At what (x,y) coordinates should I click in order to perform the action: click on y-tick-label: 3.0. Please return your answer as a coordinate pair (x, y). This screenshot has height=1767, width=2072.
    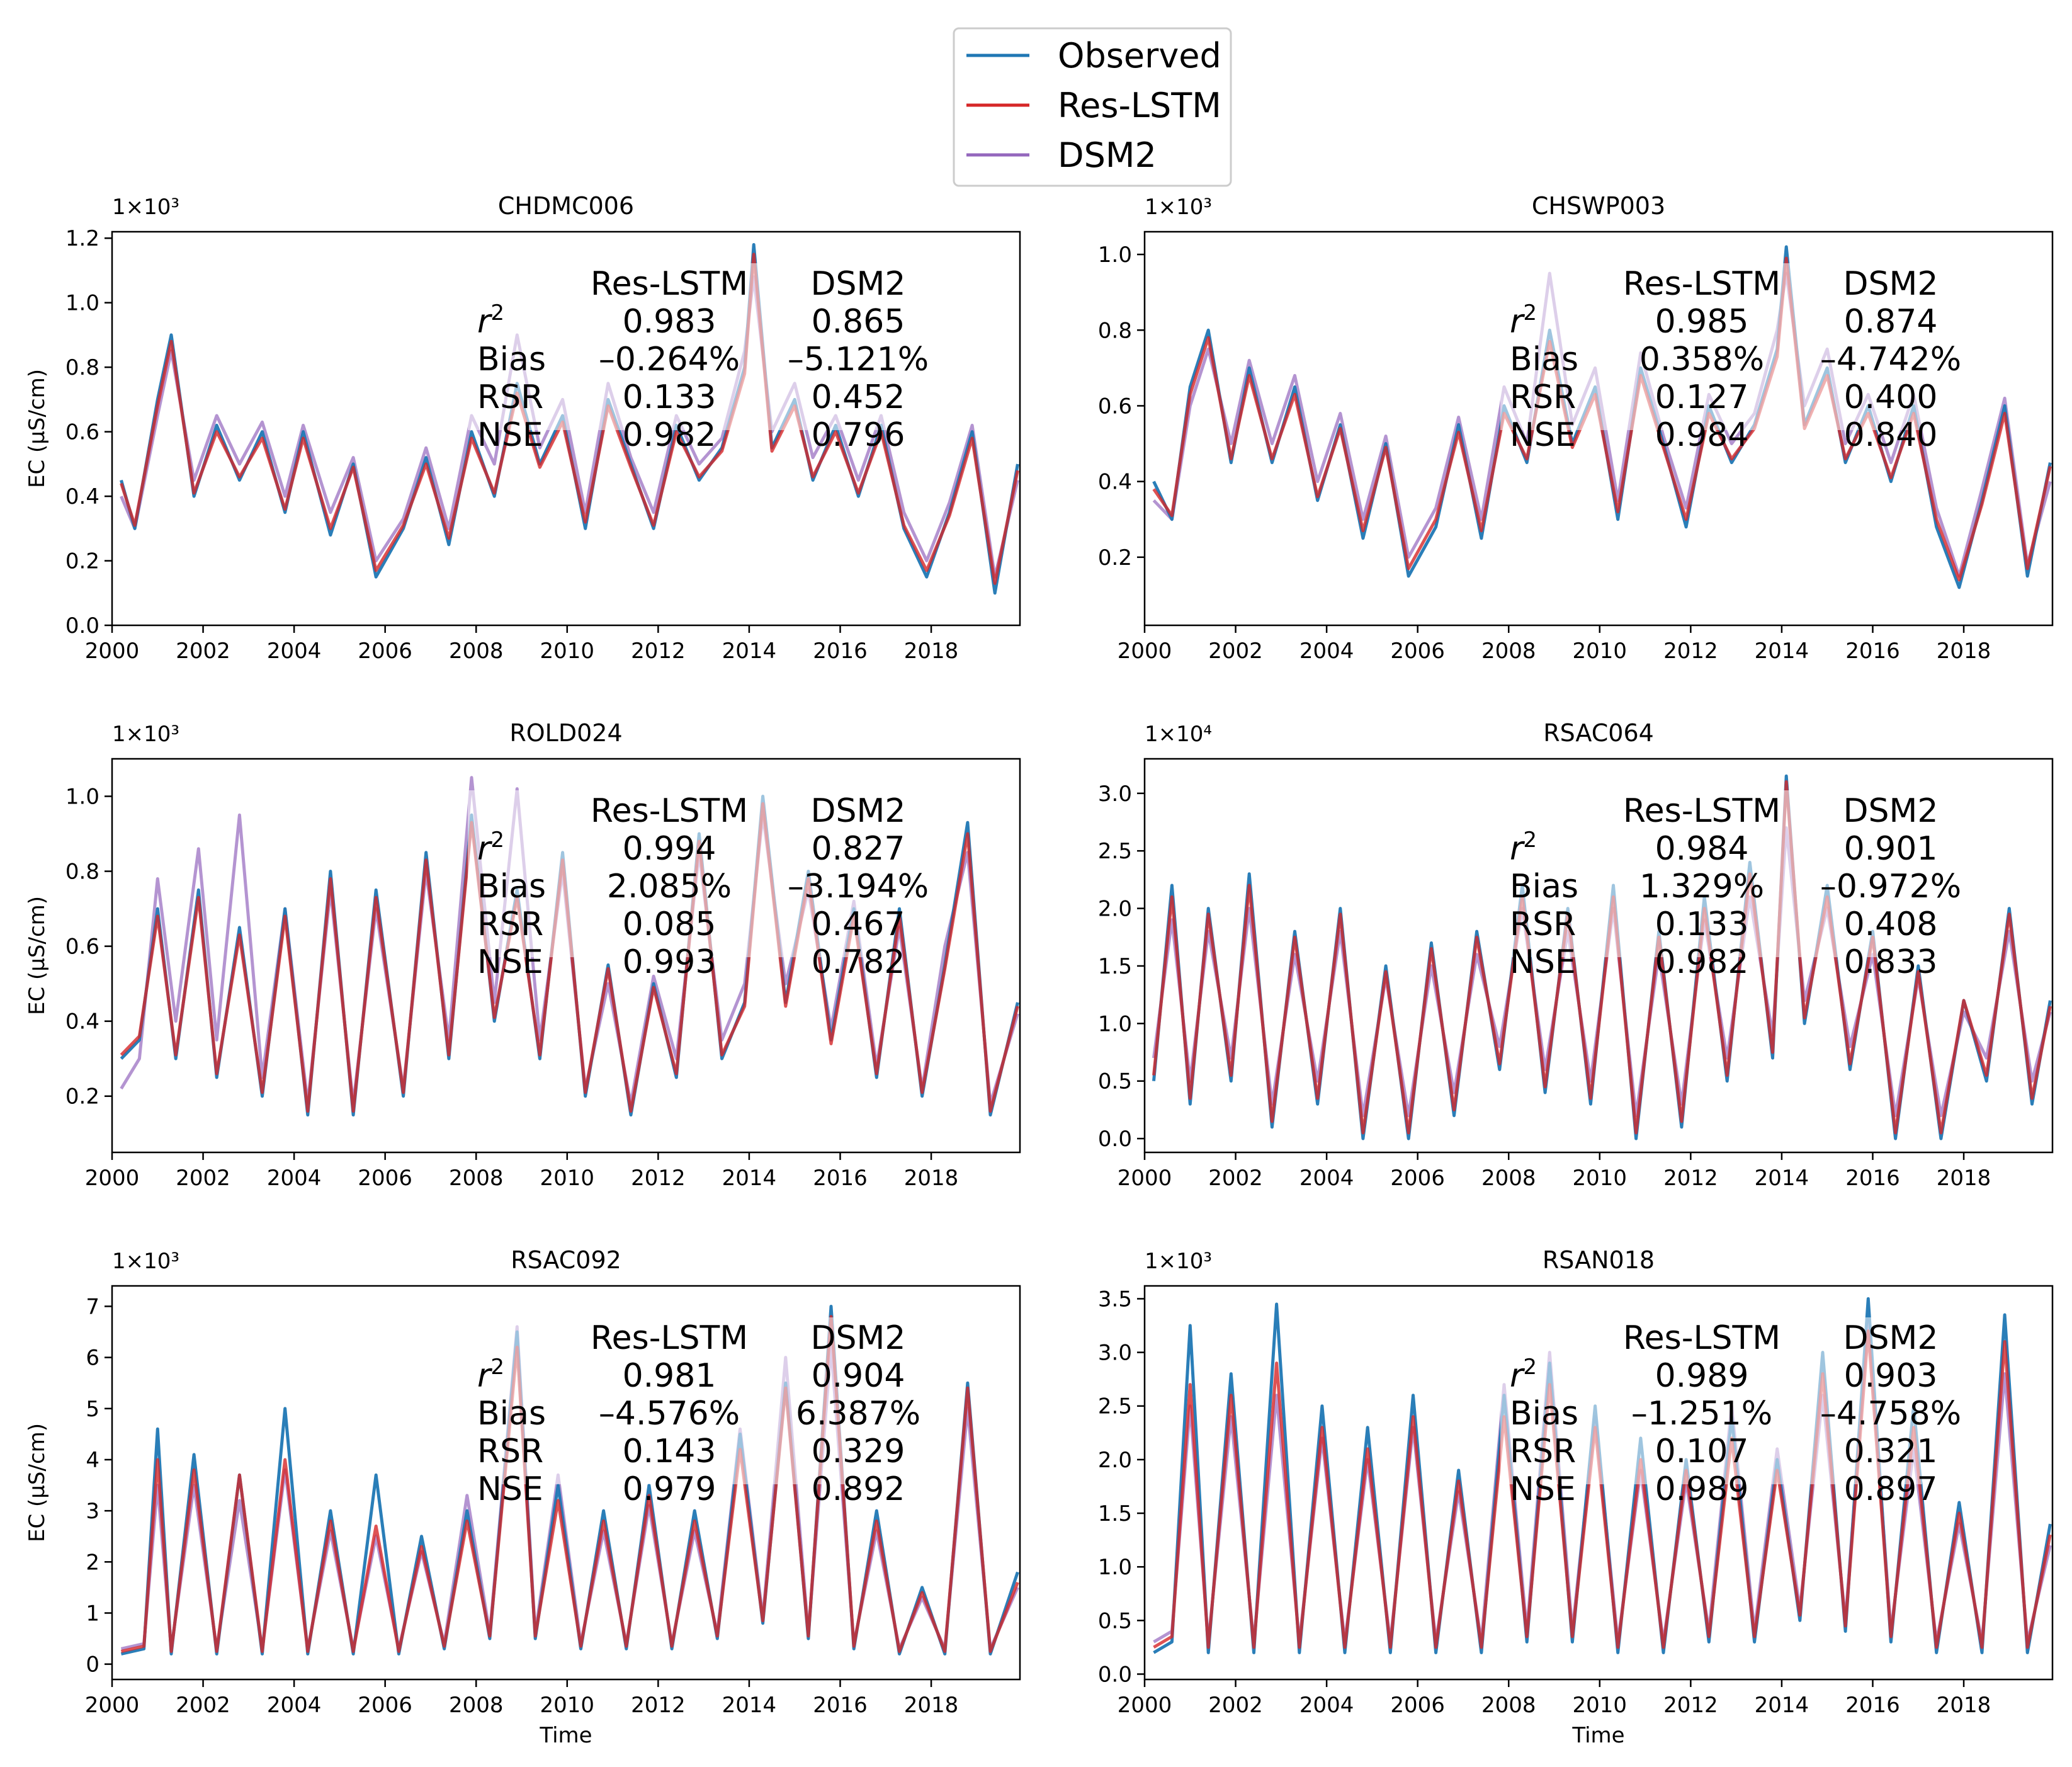
    Looking at the image, I should click on (1115, 1353).